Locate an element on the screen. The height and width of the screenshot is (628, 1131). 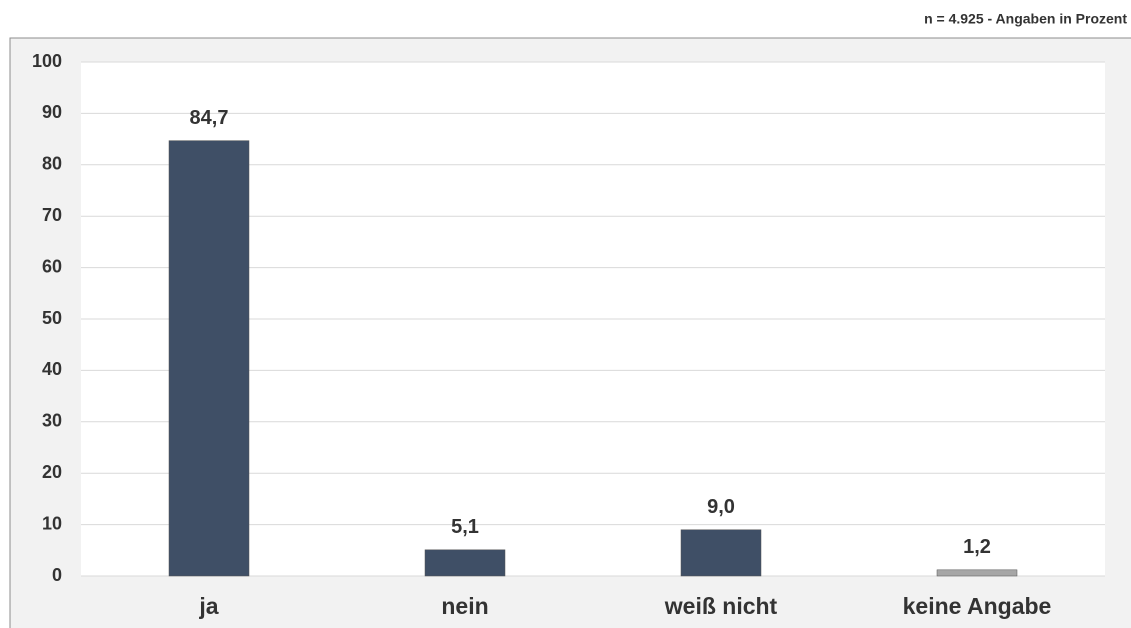
y-tick-label: 10 is located at coordinates (52, 523).